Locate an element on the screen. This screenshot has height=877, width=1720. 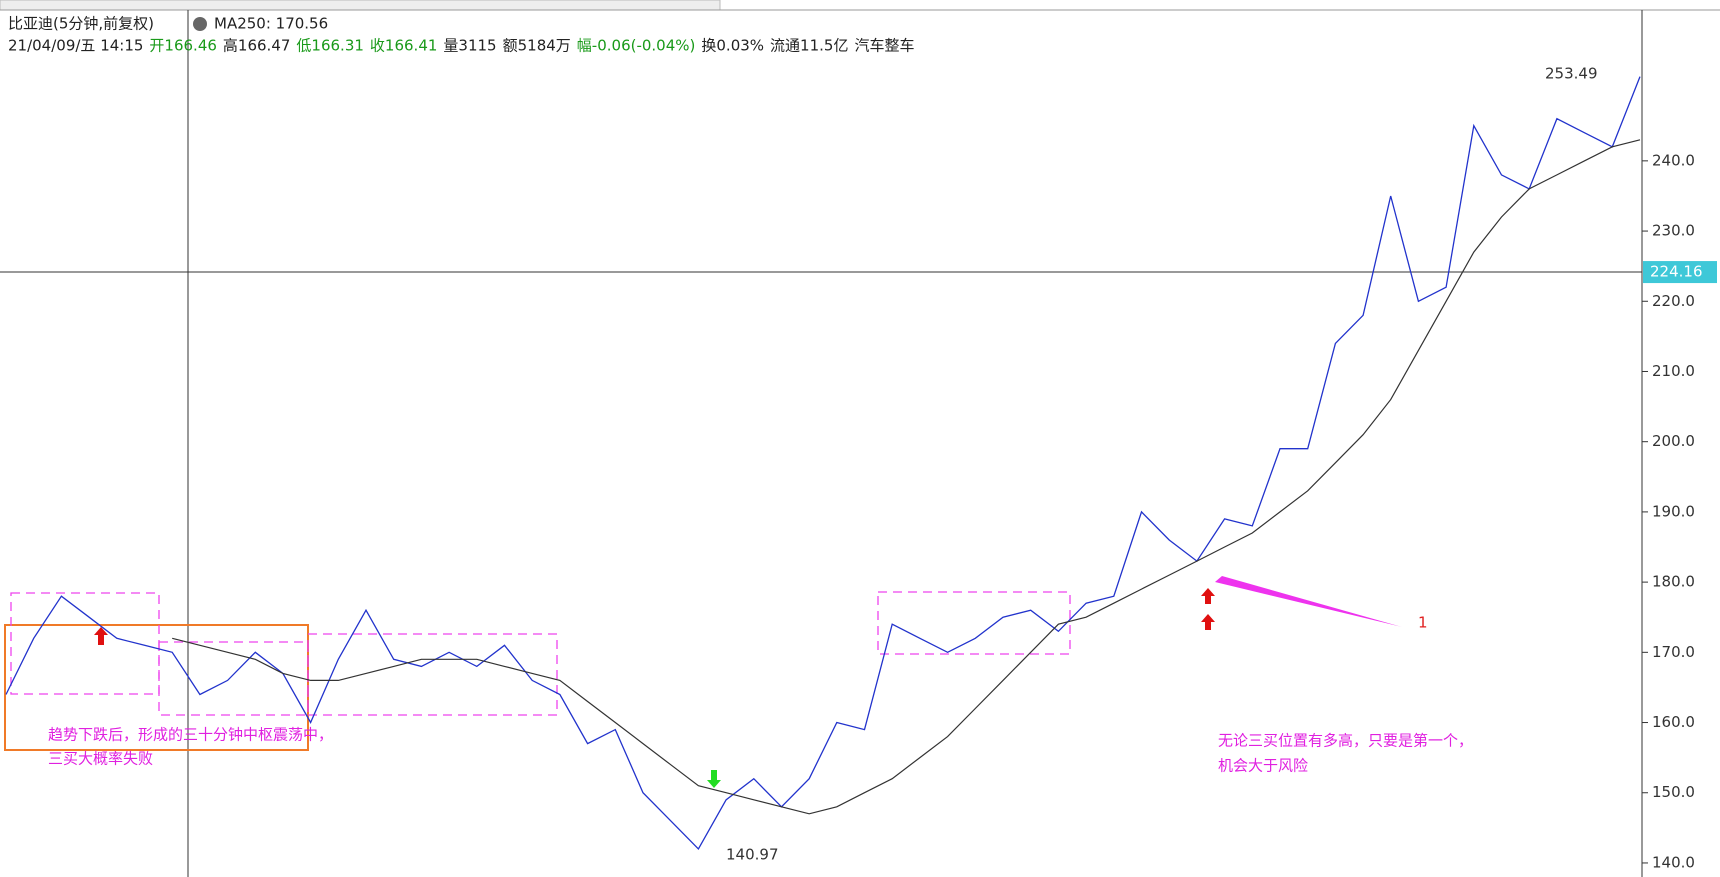
y-tick-label: 190.0 is located at coordinates (1673, 511).